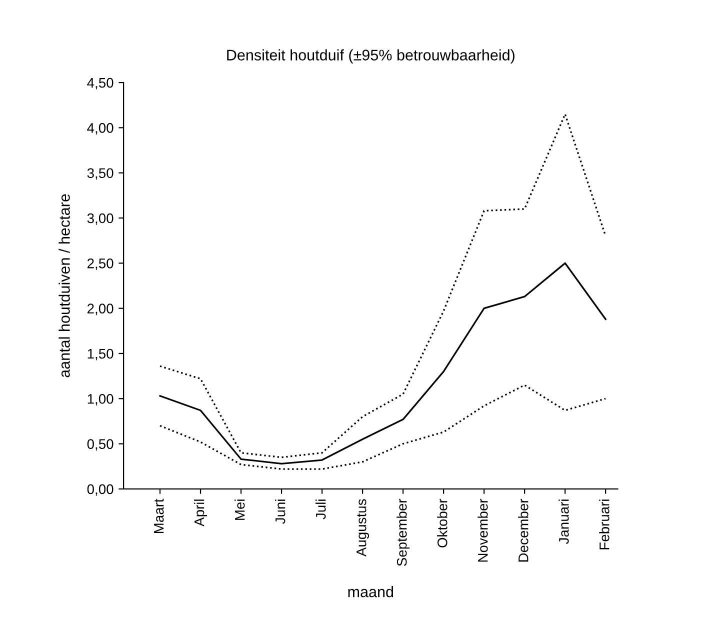 This screenshot has width=706, height=635. I want to click on y-axis-title: aantal houtduiven / hectare, so click(64, 286).